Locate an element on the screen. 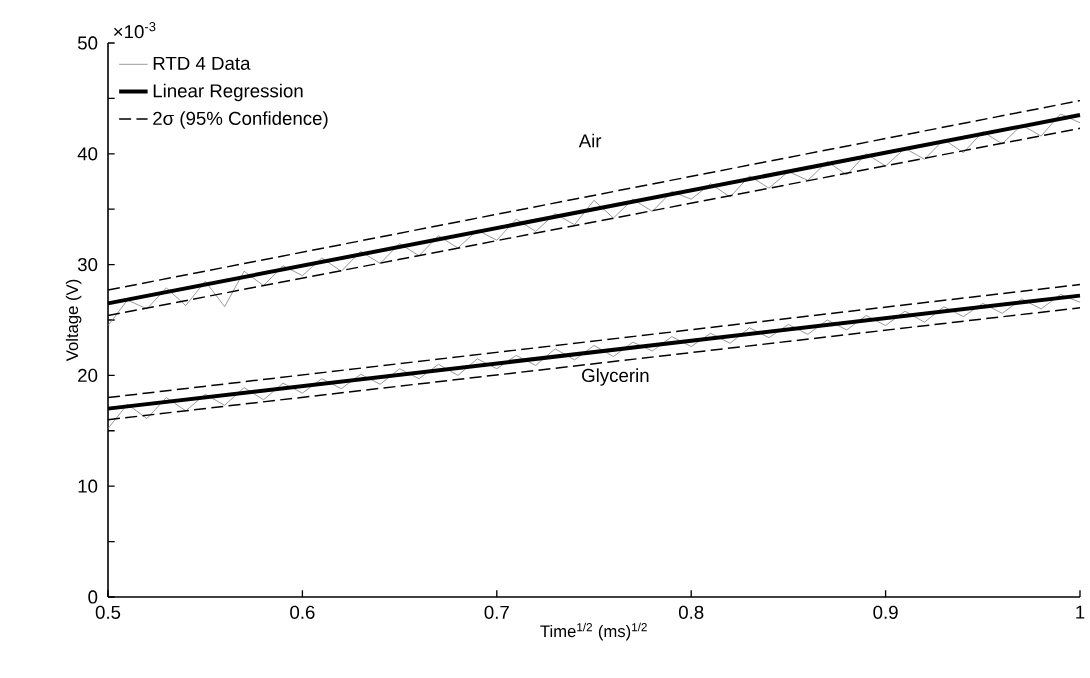 Image resolution: width=1090 pixels, height=678 pixels. y-tick-label: 20 is located at coordinates (88, 375).